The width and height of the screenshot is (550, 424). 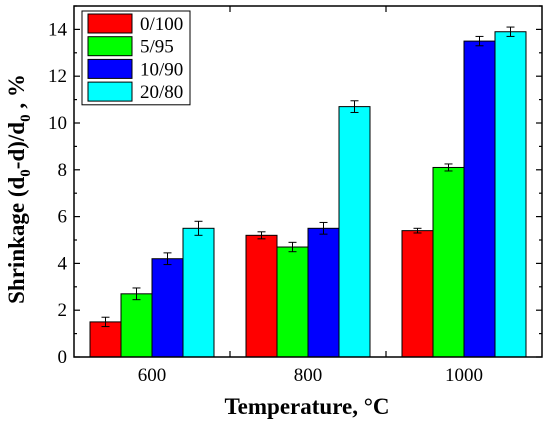 I want to click on y-tick-label: 10, so click(x=57, y=123).